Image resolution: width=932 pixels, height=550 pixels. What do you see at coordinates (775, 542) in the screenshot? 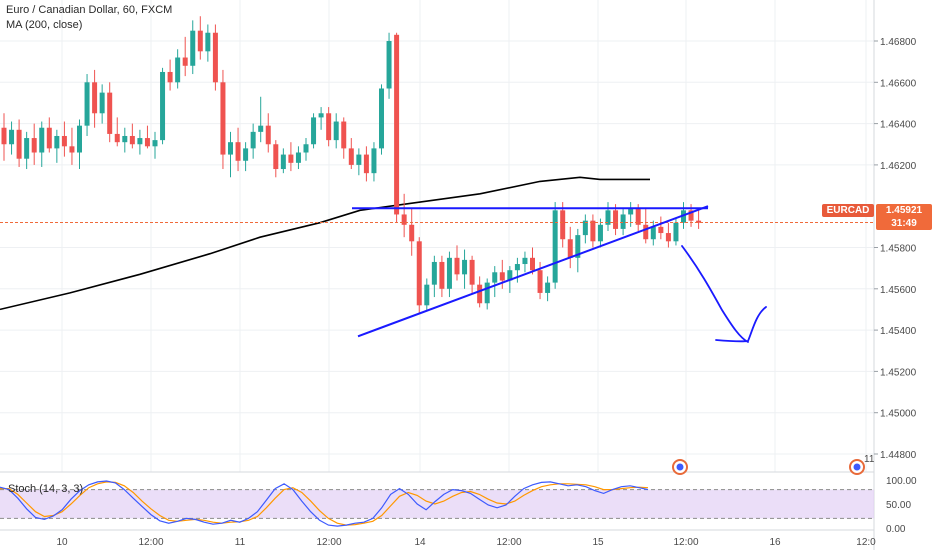
I see `time-tick-label: 16` at bounding box center [775, 542].